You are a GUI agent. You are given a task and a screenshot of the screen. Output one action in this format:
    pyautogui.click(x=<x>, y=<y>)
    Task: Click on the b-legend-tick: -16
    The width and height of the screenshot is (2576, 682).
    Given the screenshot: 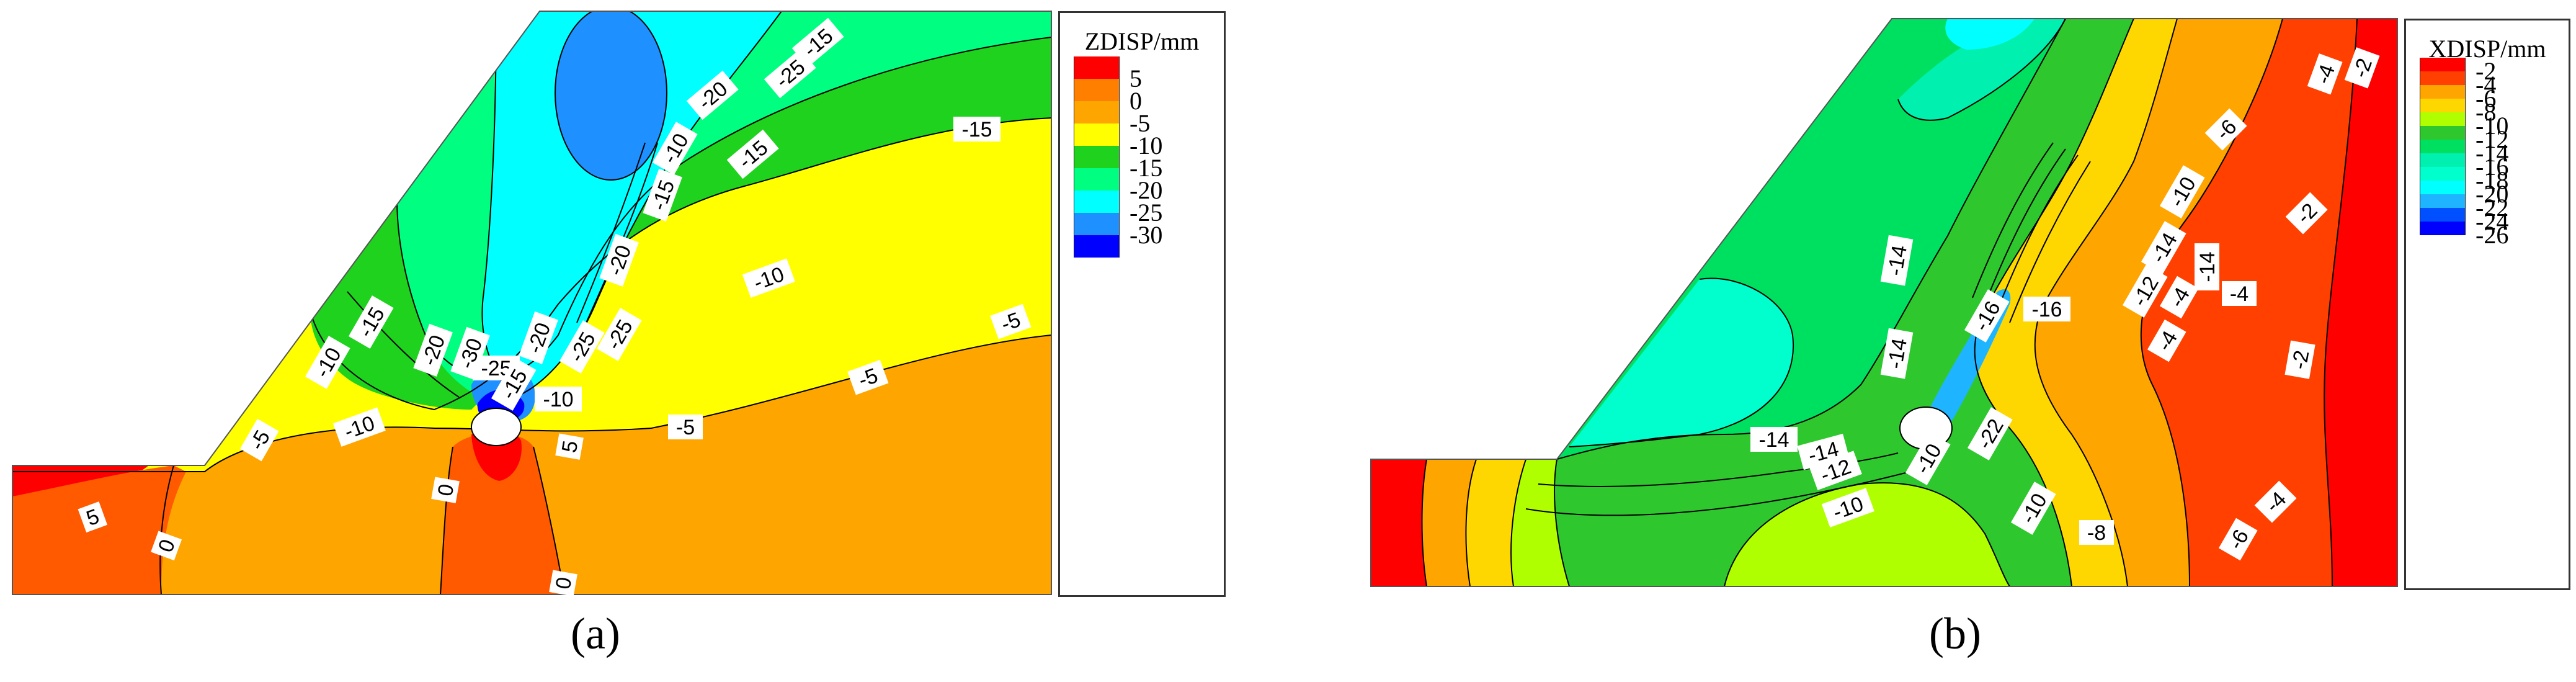 What is the action you would take?
    pyautogui.click(x=2492, y=167)
    